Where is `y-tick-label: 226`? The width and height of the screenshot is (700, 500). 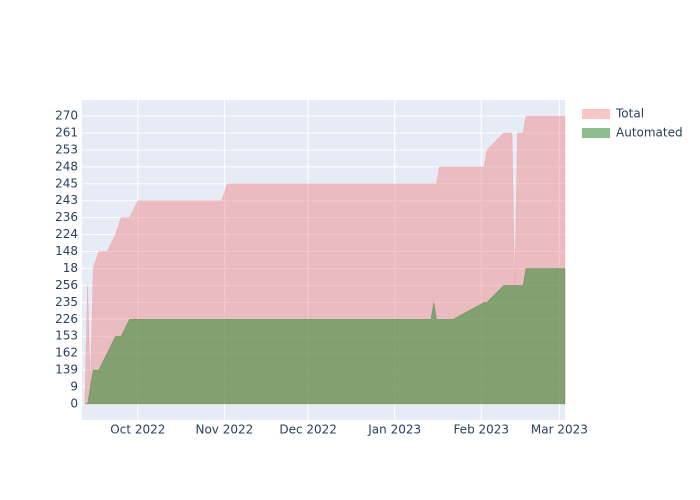
y-tick-label: 226 is located at coordinates (66, 319).